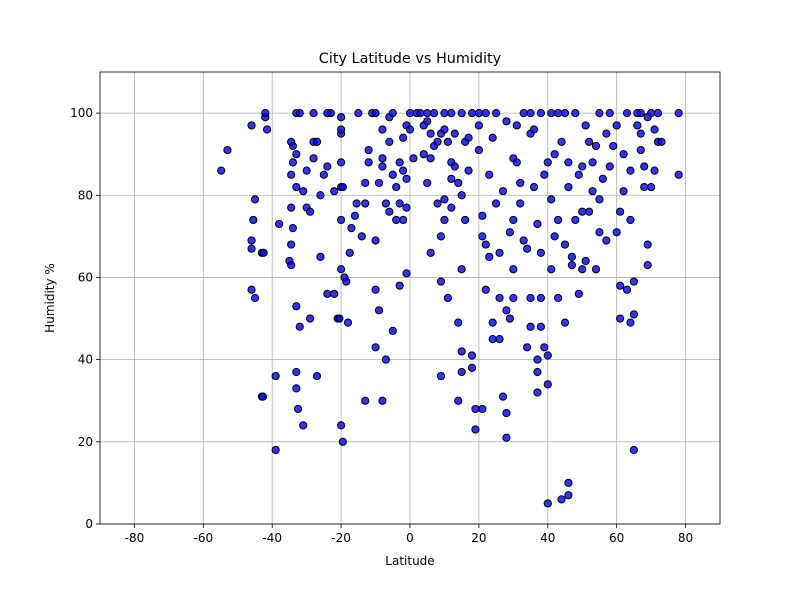  I want to click on chart-title: City Latitude vs Humidity, so click(410, 59).